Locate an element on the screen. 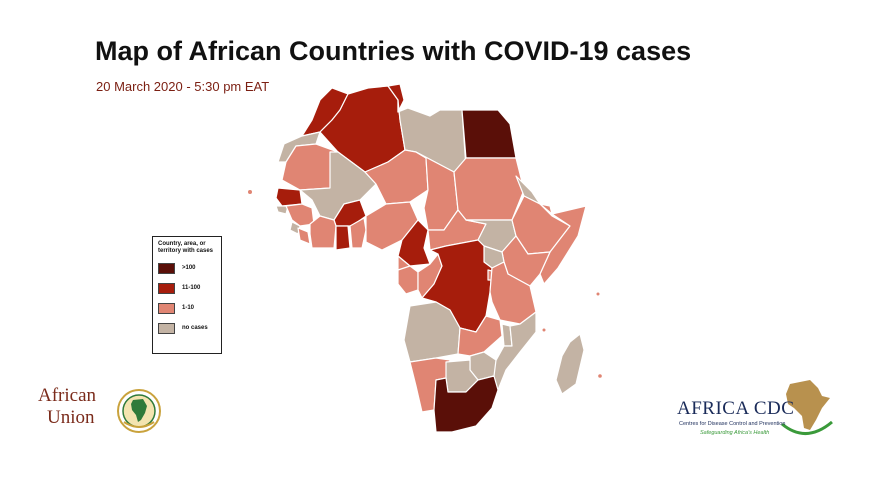  country-somalia is located at coordinates (563, 245).